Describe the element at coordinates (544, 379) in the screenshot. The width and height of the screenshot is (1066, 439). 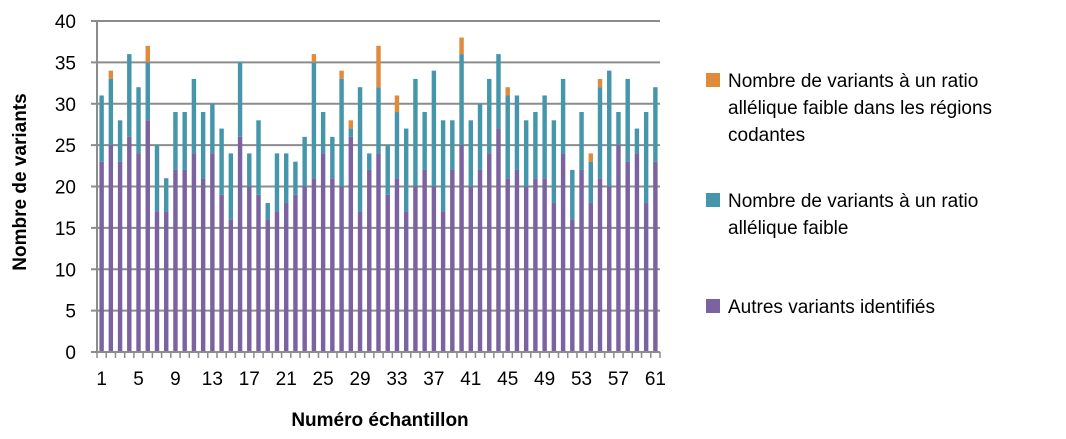
I see `x-tick-label: 49` at that location.